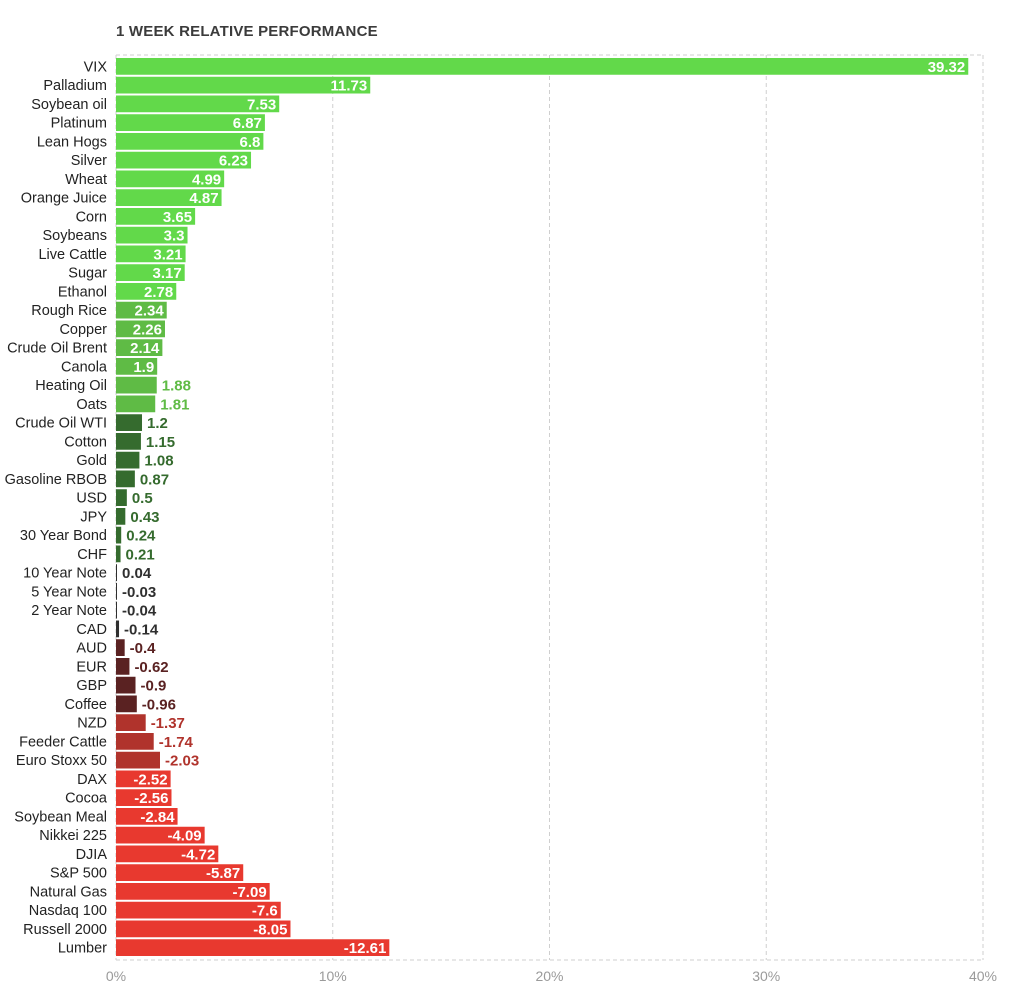 The image size is (1024, 1000). Describe the element at coordinates (265, 911) in the screenshot. I see `value-label: -7.6` at that location.